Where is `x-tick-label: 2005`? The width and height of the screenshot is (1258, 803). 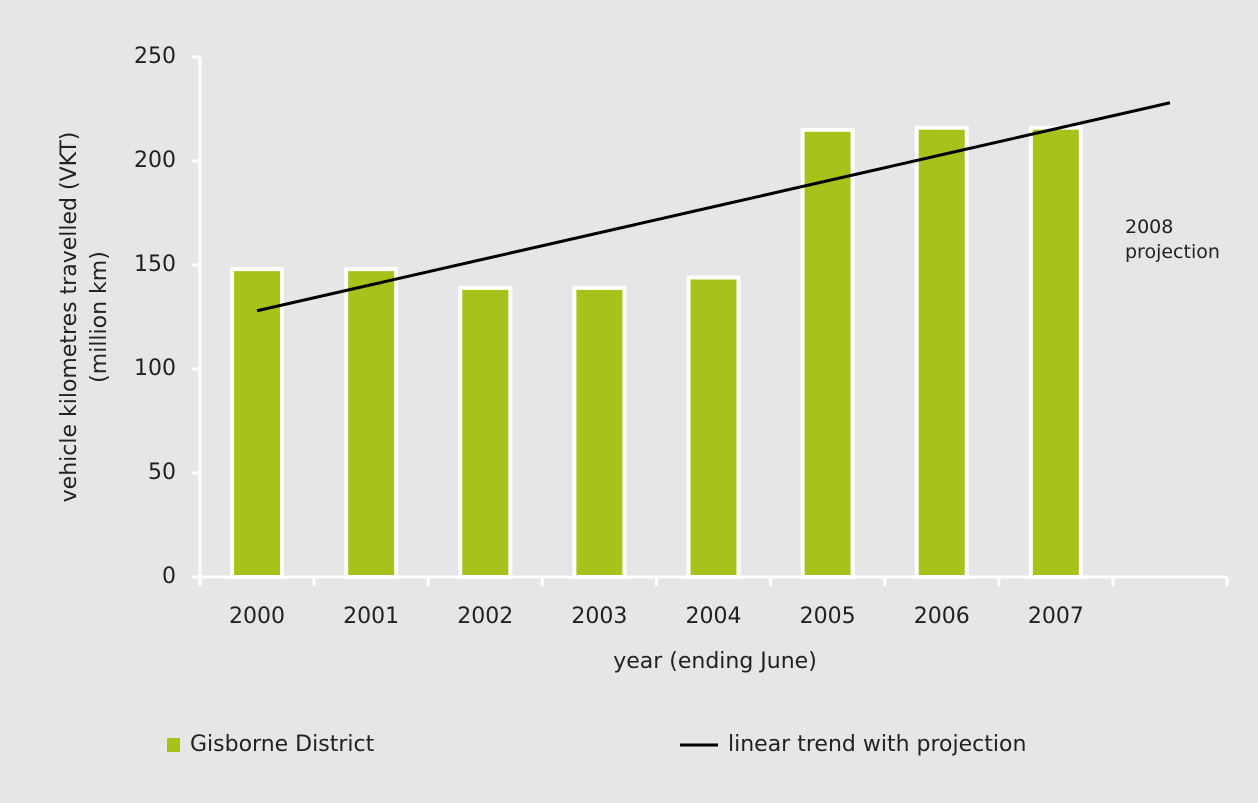
x-tick-label: 2005 is located at coordinates (828, 616).